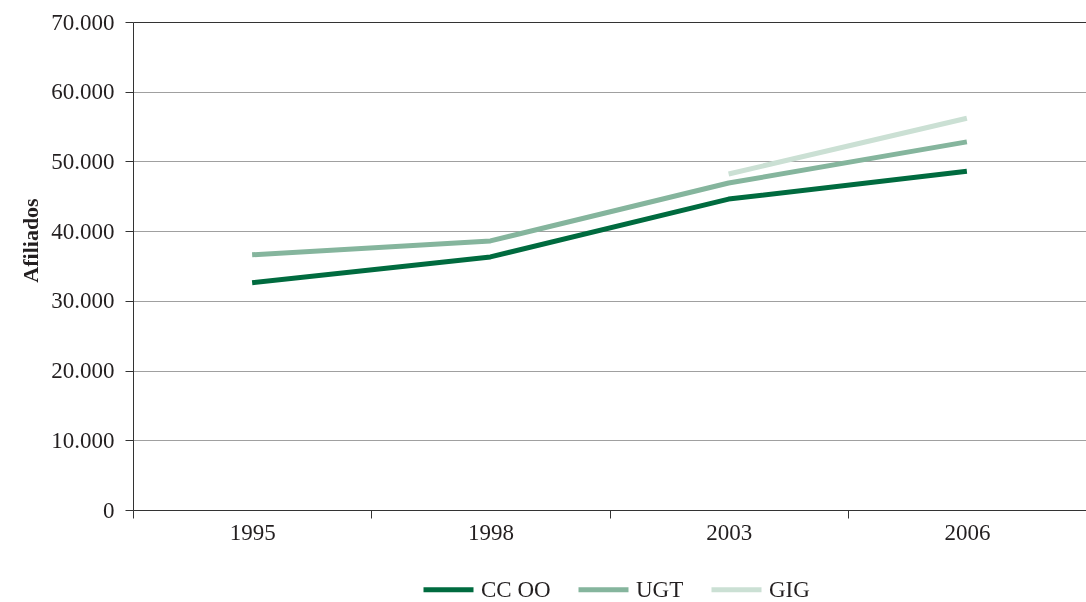  Describe the element at coordinates (83, 231) in the screenshot. I see `y-tick-label: 40.000` at that location.